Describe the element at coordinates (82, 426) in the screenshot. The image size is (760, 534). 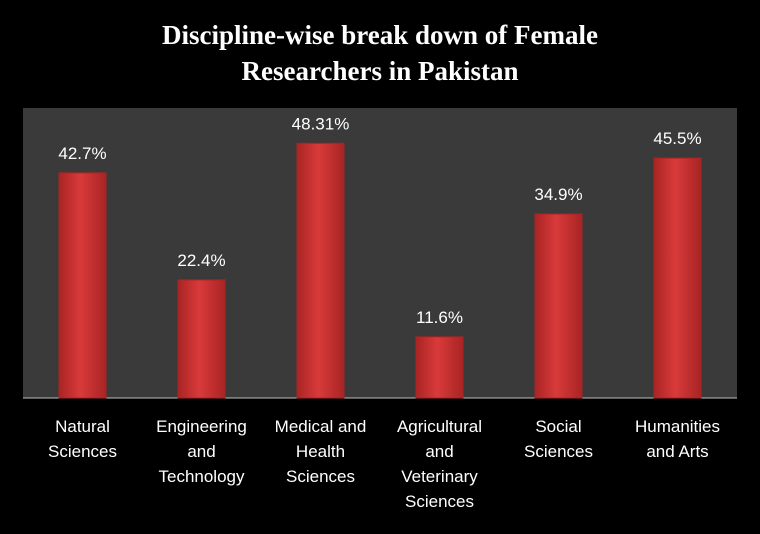
I see `category-label-0-line-0: Natural` at that location.